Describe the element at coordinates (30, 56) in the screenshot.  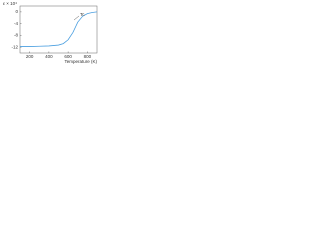
I see `x-tick-label: 200` at that location.